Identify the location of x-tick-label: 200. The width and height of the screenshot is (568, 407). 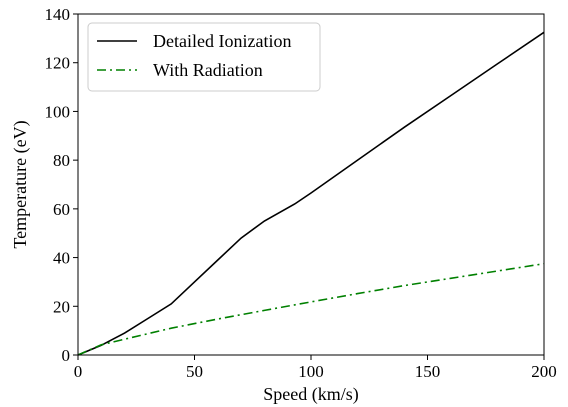
(544, 371).